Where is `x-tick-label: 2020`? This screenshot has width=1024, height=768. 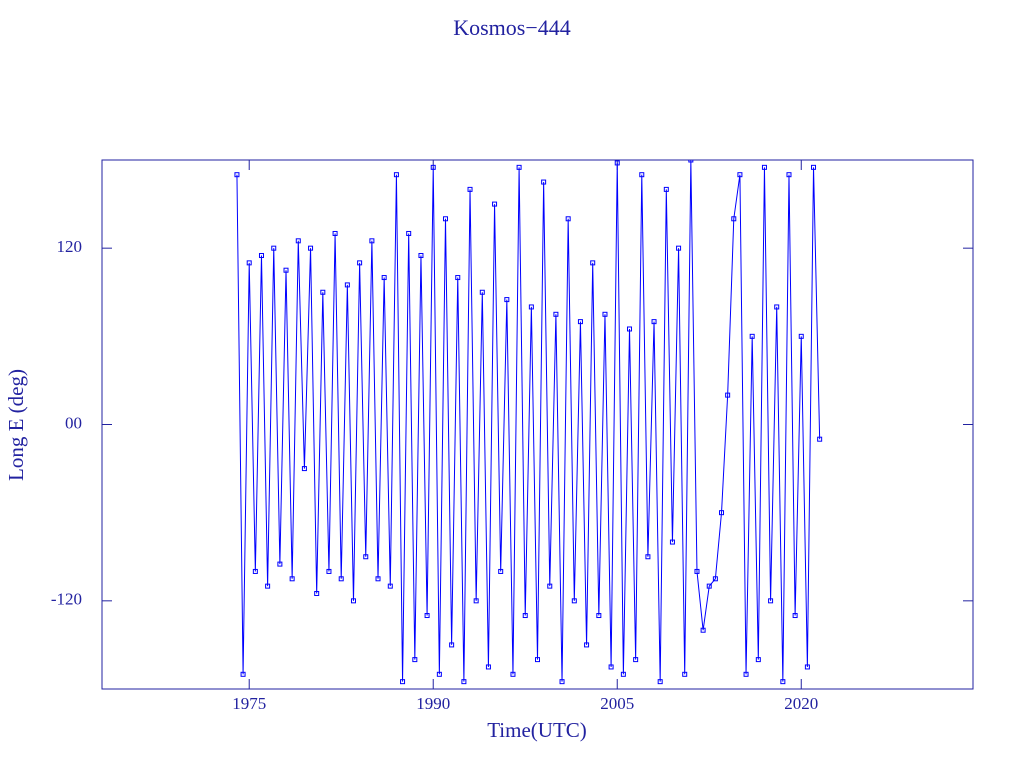 x-tick-label: 2020 is located at coordinates (801, 703).